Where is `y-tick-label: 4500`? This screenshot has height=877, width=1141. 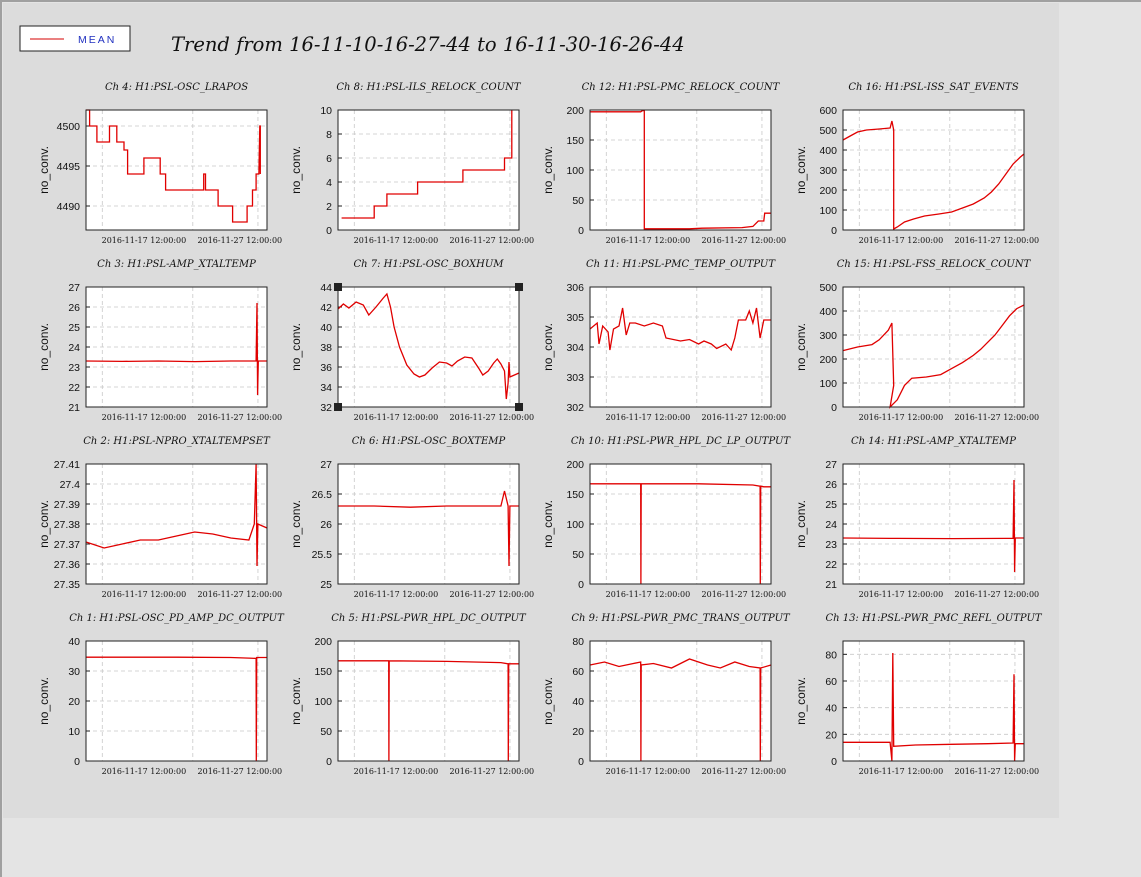
y-tick-label: 4500 is located at coordinates (69, 127).